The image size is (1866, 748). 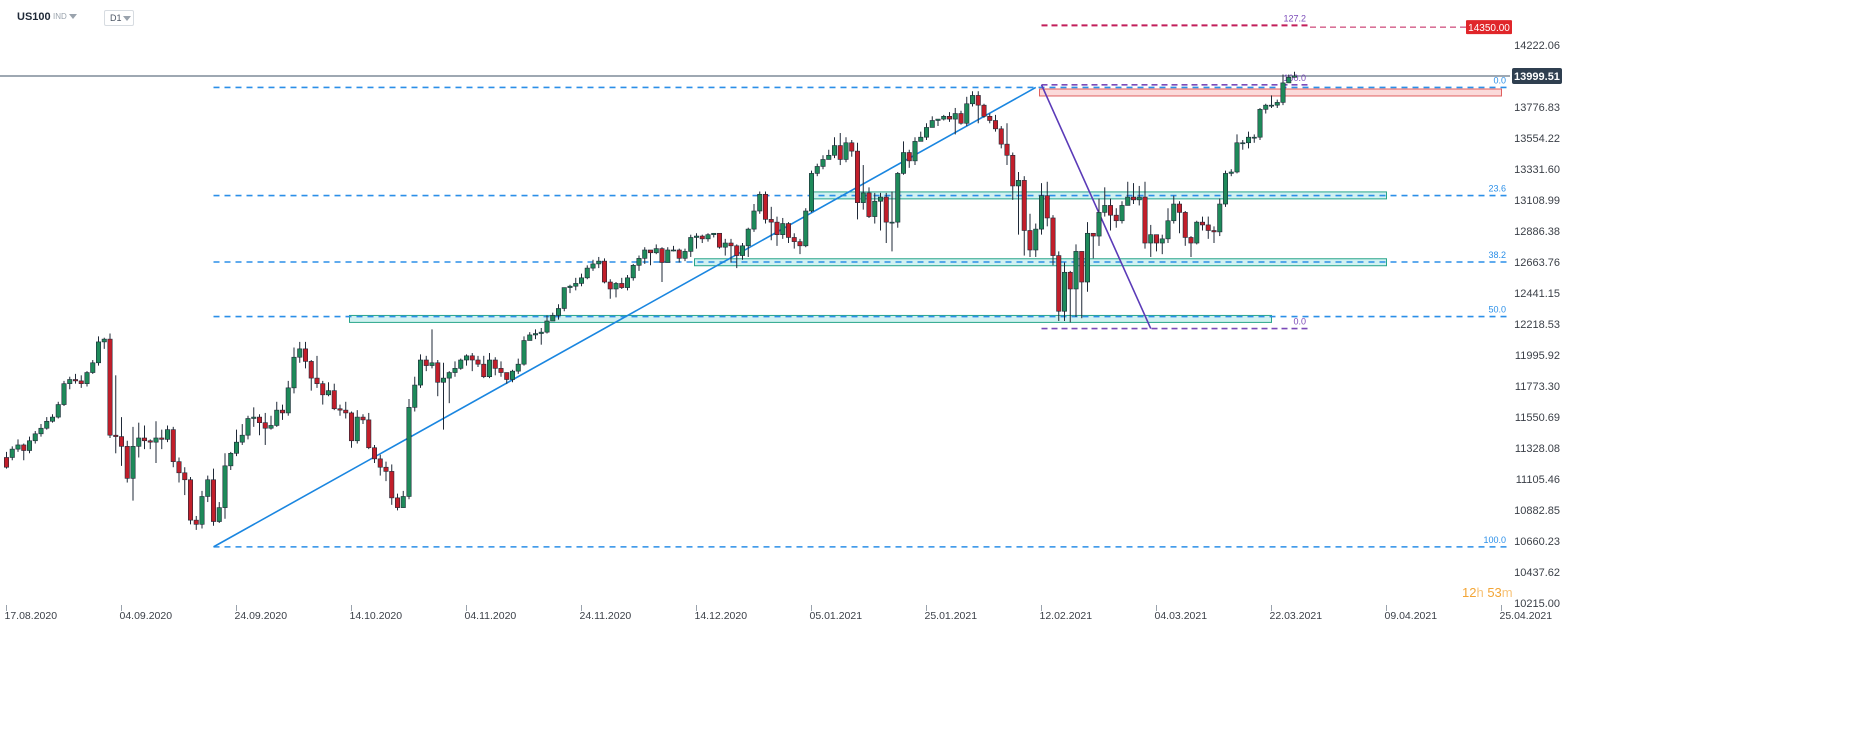 What do you see at coordinates (34, 17) in the screenshot?
I see `symbol-label: US100` at bounding box center [34, 17].